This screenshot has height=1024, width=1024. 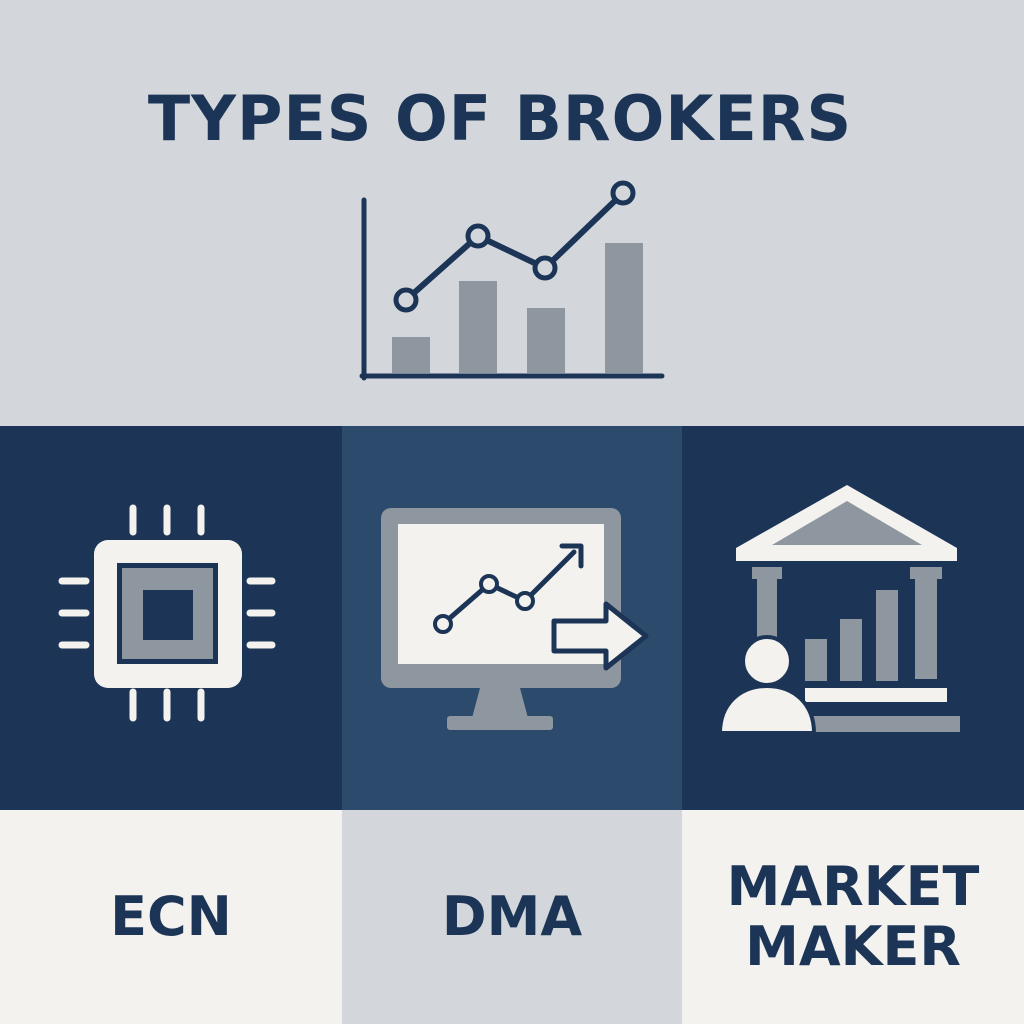 What do you see at coordinates (926, 573) in the screenshot?
I see `column-right-cap` at bounding box center [926, 573].